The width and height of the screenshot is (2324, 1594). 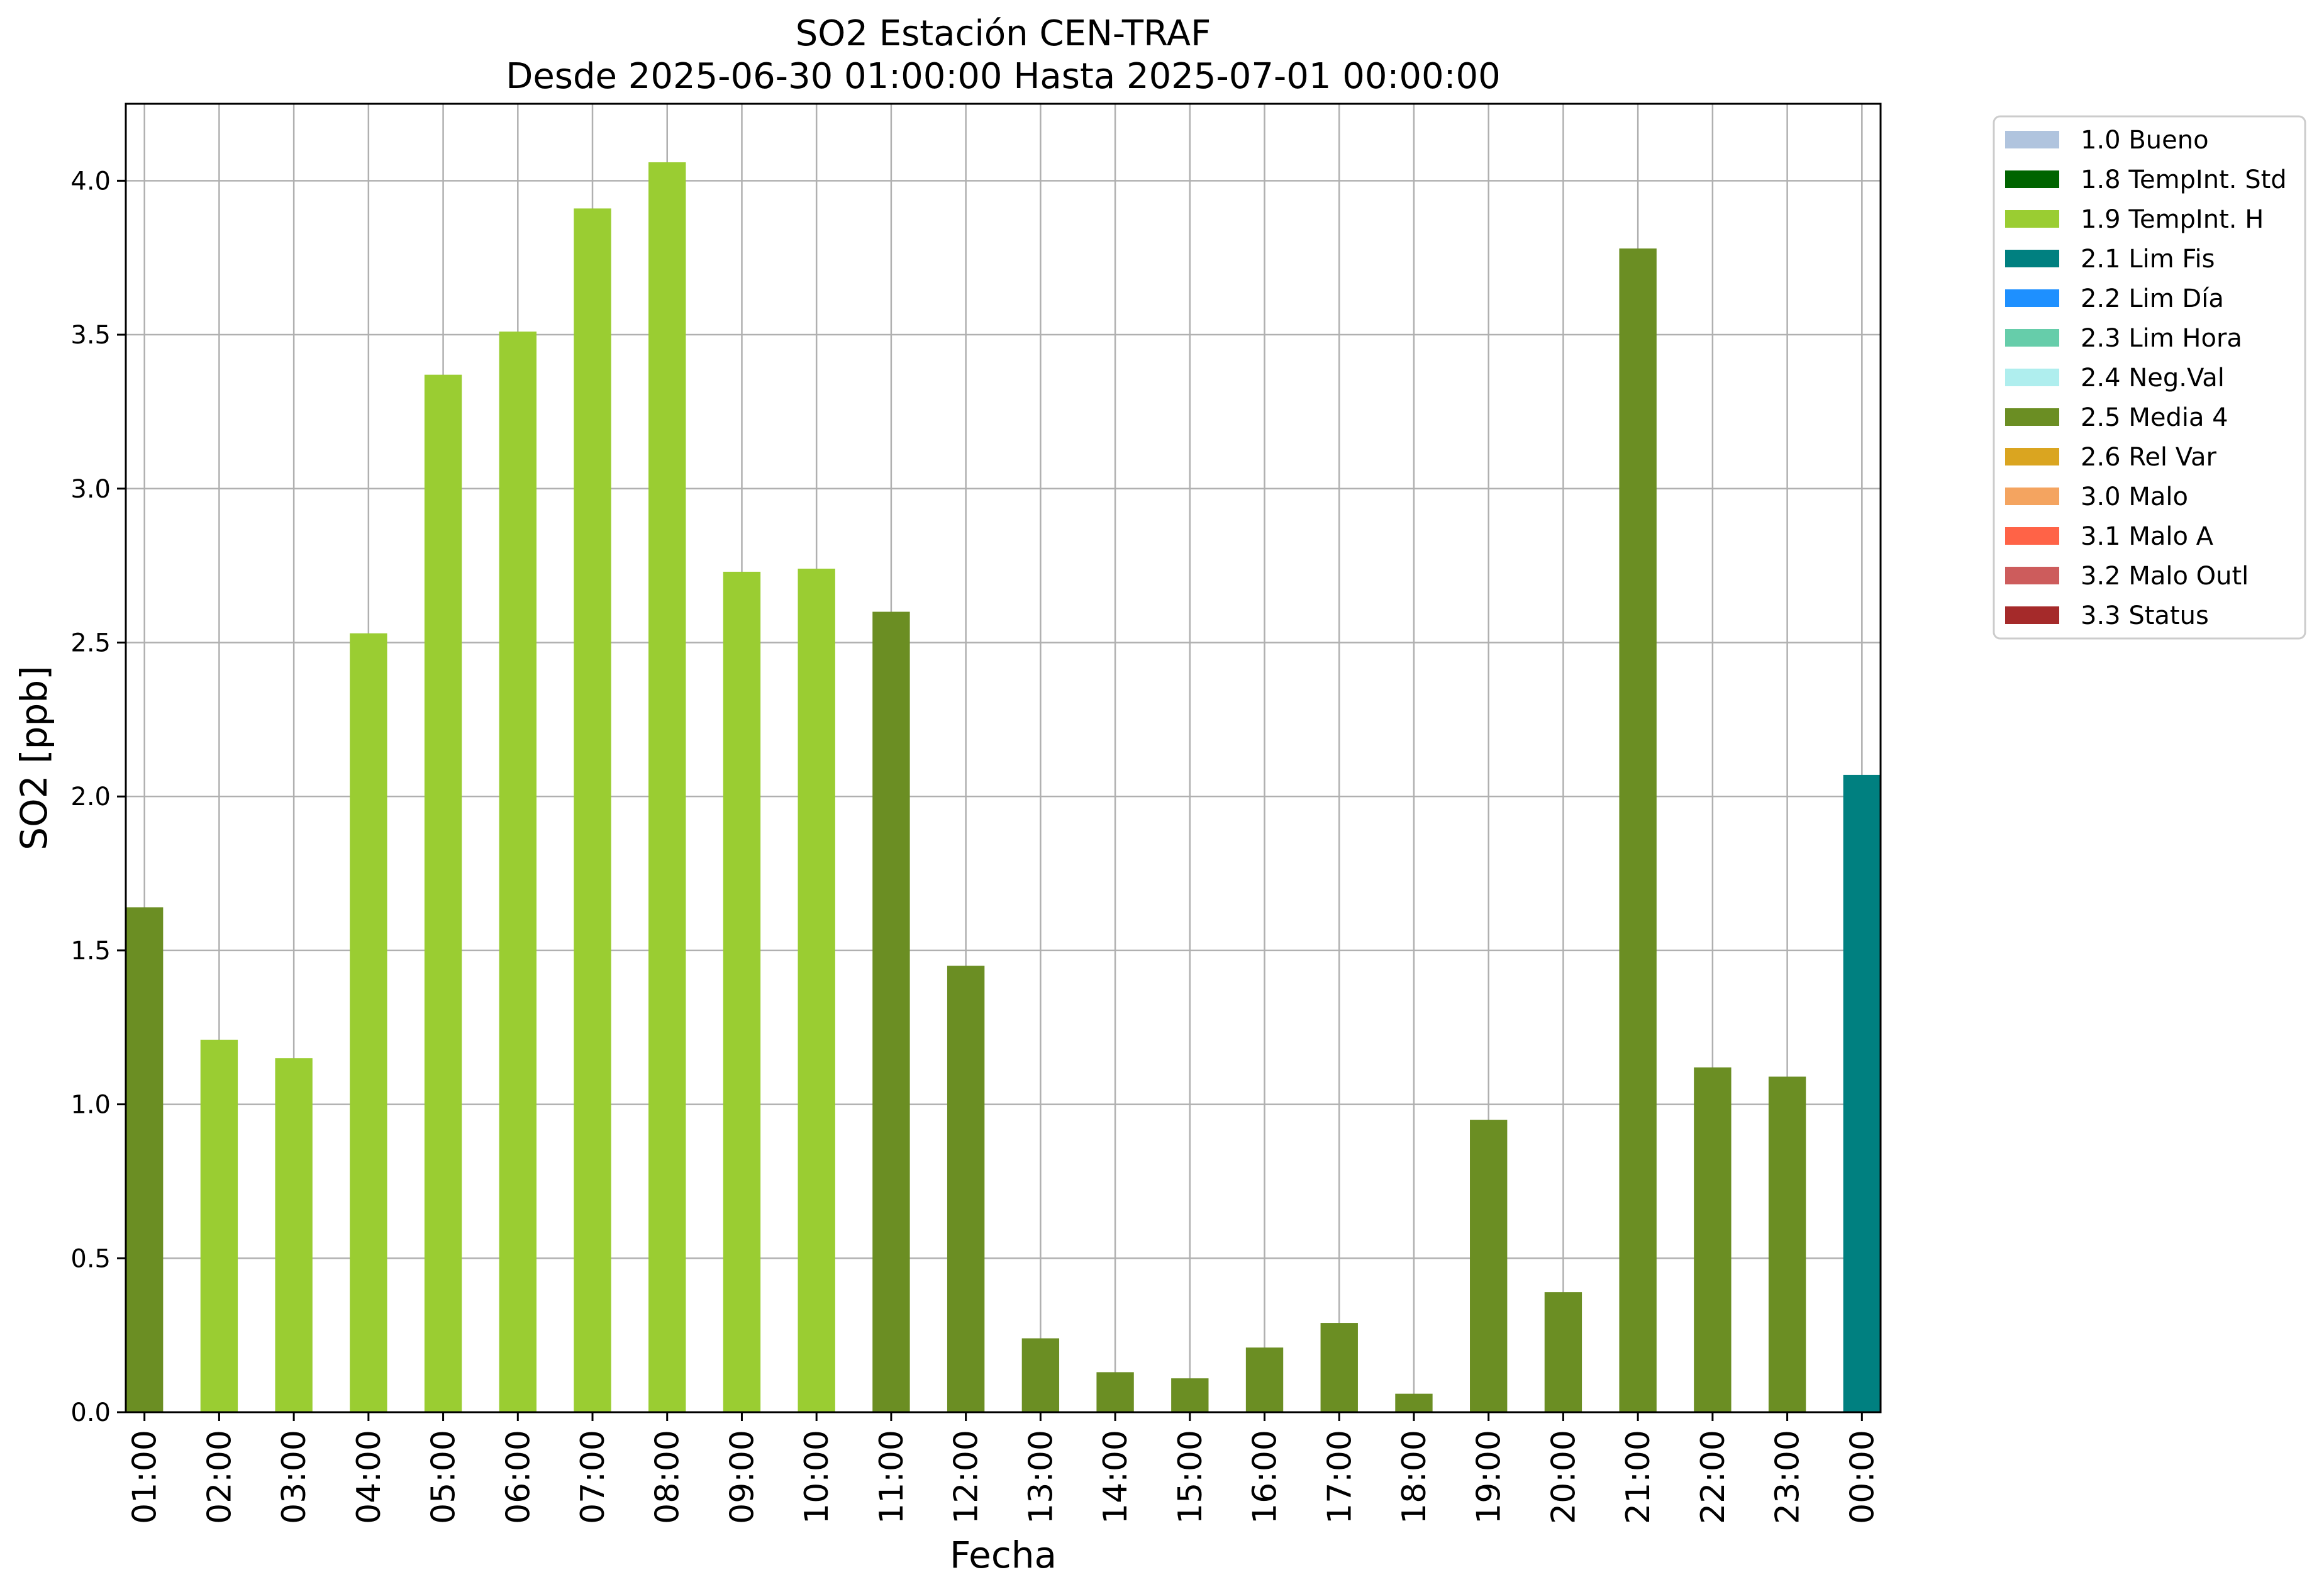 I want to click on legend-box, so click(x=2149, y=377).